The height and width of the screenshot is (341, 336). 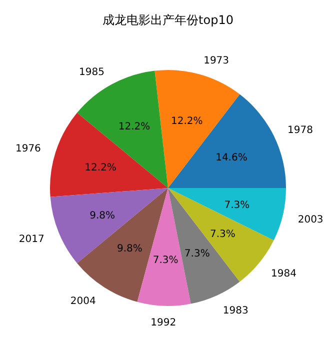 I want to click on slice-label: 1985, so click(x=91, y=72).